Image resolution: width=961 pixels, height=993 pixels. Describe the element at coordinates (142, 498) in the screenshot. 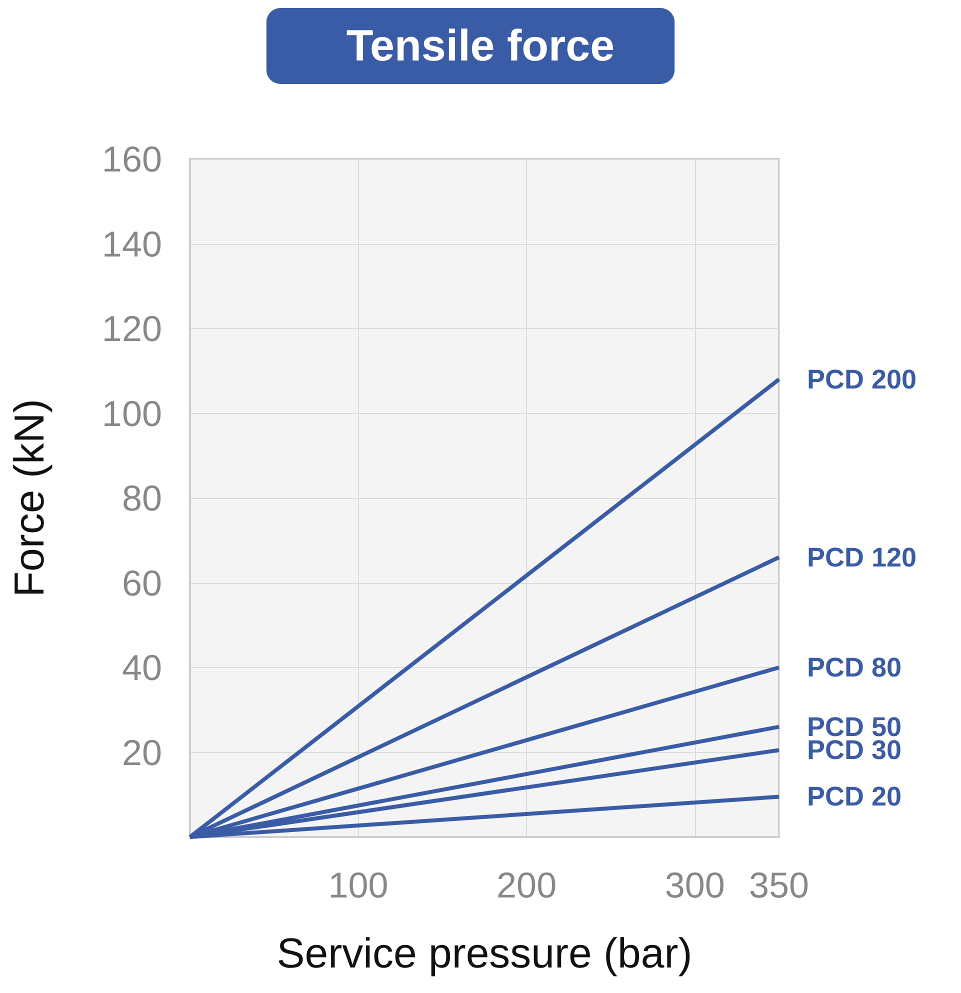

I see `y-tick-label: 80` at that location.